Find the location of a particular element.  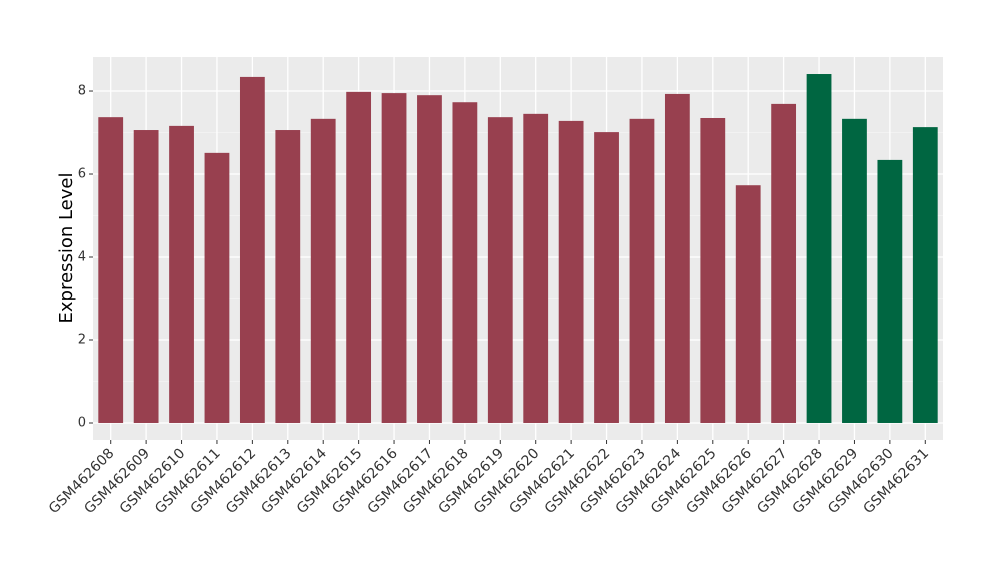

y-tick-label: 4 is located at coordinates (82, 257).